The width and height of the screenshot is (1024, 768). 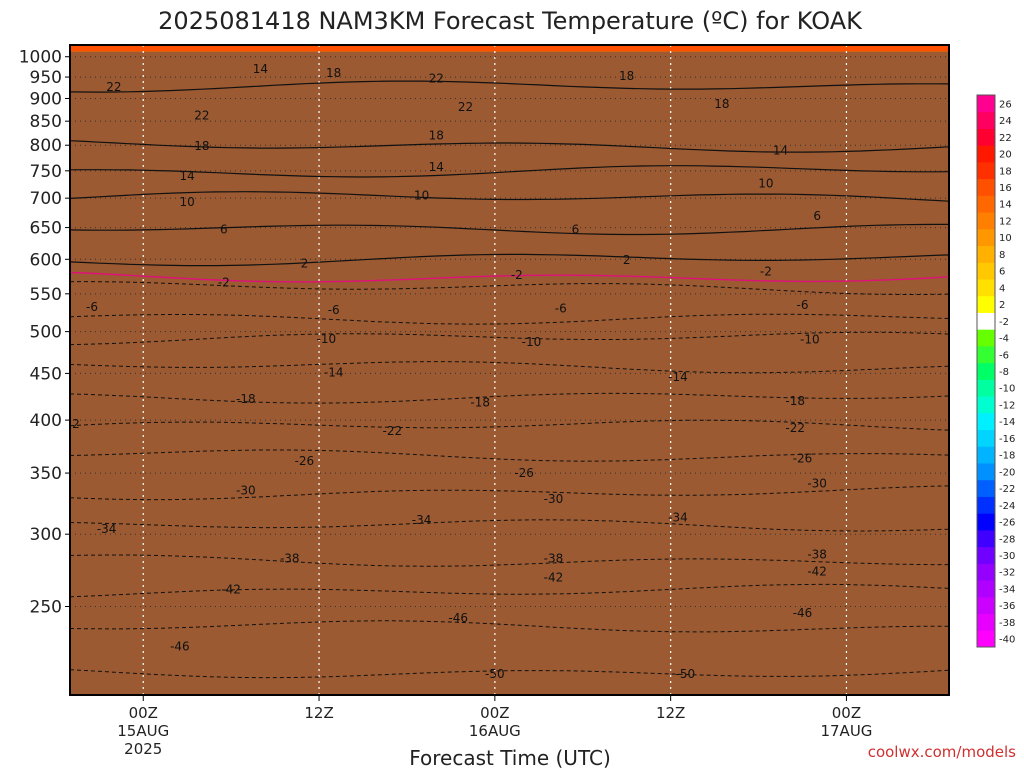 What do you see at coordinates (810, 340) in the screenshot?
I see `contour-label: -10` at bounding box center [810, 340].